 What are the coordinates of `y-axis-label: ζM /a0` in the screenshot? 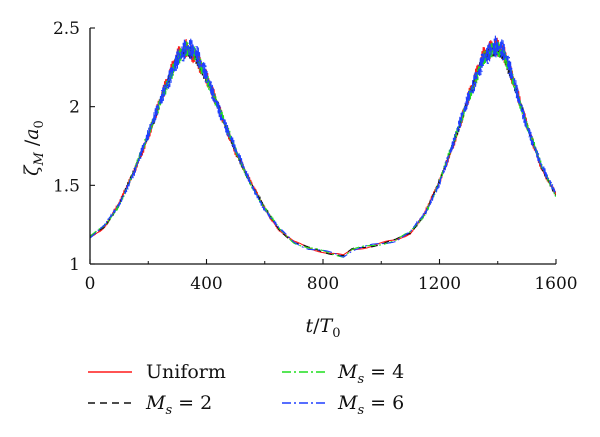 It's located at (34, 148).